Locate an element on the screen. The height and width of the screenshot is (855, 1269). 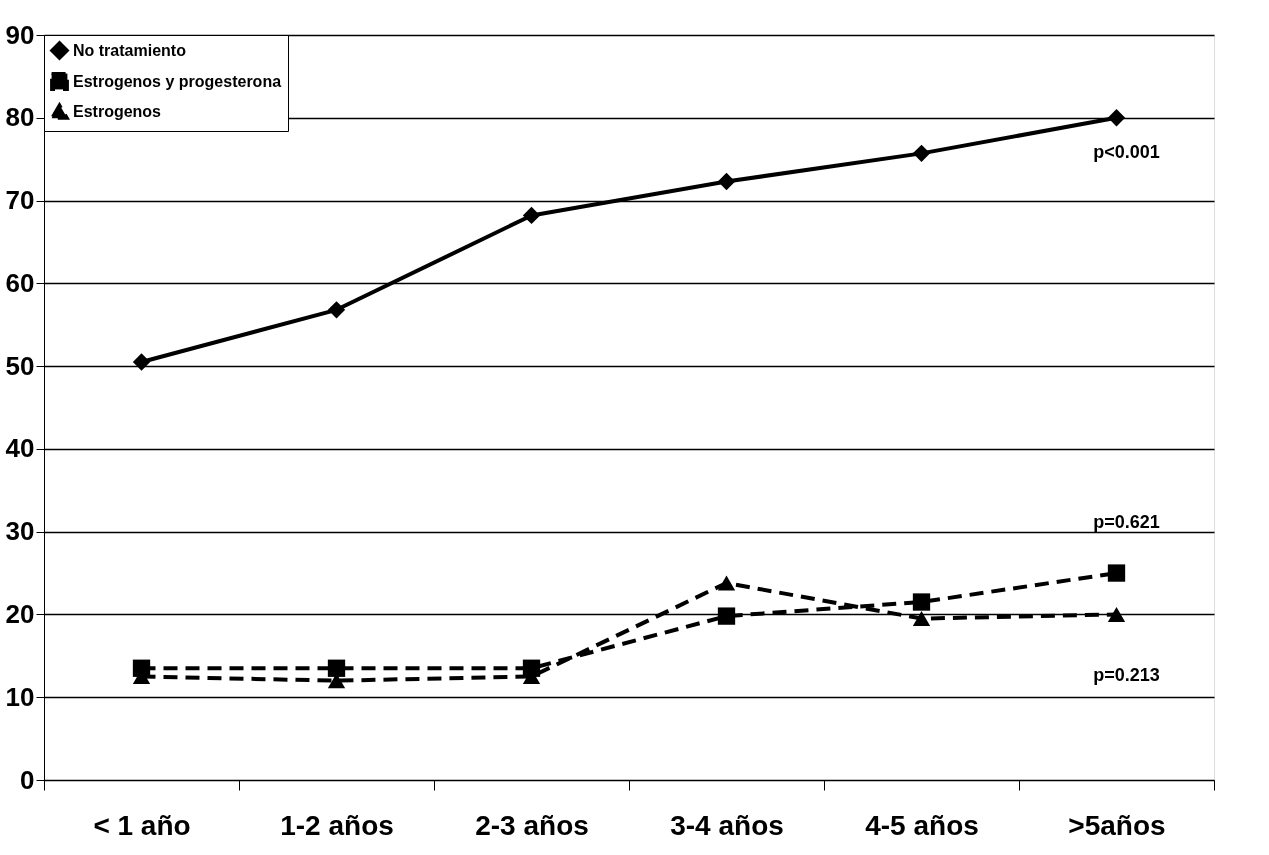
y-tick-label: 20 is located at coordinates (20, 613).